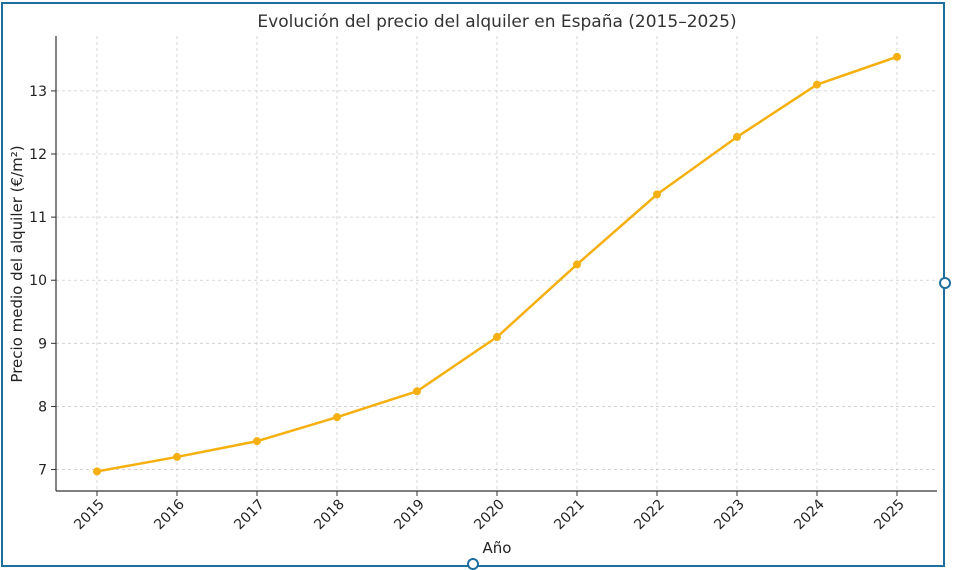 The image size is (955, 570). I want to click on x-tick-label: 2025, so click(889, 515).